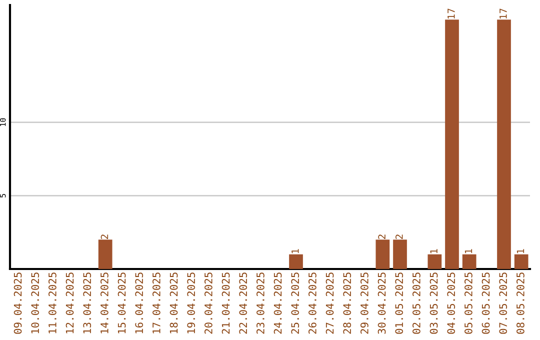 The height and width of the screenshot is (340, 540). I want to click on x-tick-label: 07.05.2025, so click(503, 303).